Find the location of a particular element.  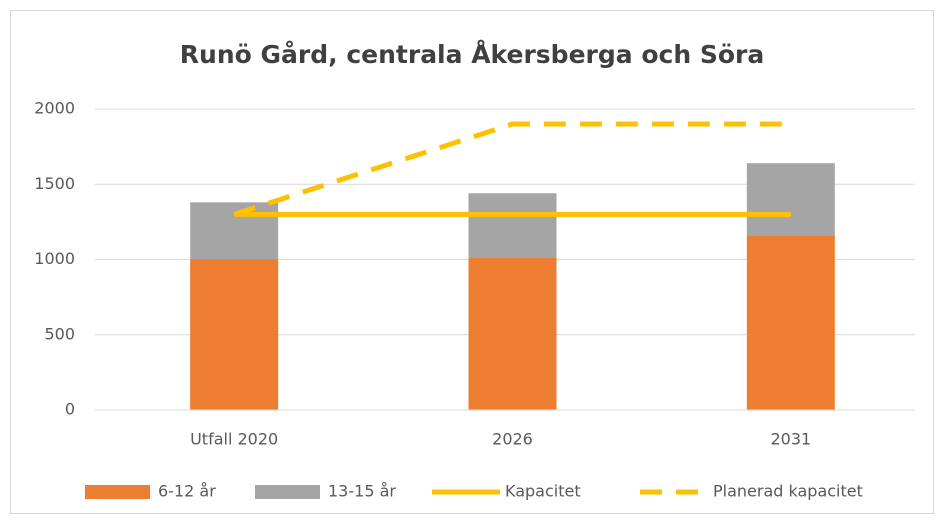

x-tick-label: 2026 is located at coordinates (512, 439).